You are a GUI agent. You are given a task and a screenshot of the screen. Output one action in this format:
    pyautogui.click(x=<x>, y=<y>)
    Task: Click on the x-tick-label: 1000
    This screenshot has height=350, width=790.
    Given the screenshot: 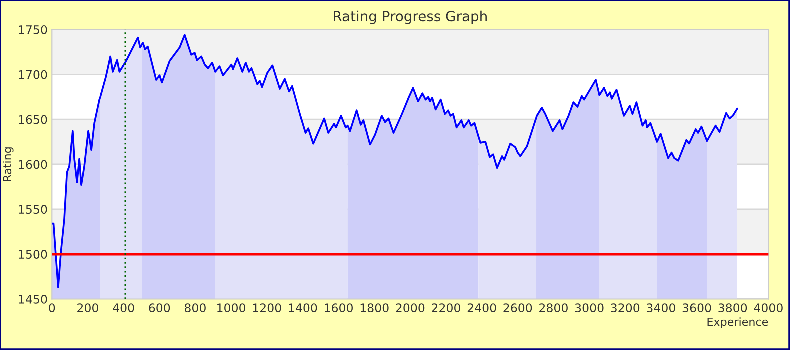 What is the action you would take?
    pyautogui.click(x=232, y=308)
    